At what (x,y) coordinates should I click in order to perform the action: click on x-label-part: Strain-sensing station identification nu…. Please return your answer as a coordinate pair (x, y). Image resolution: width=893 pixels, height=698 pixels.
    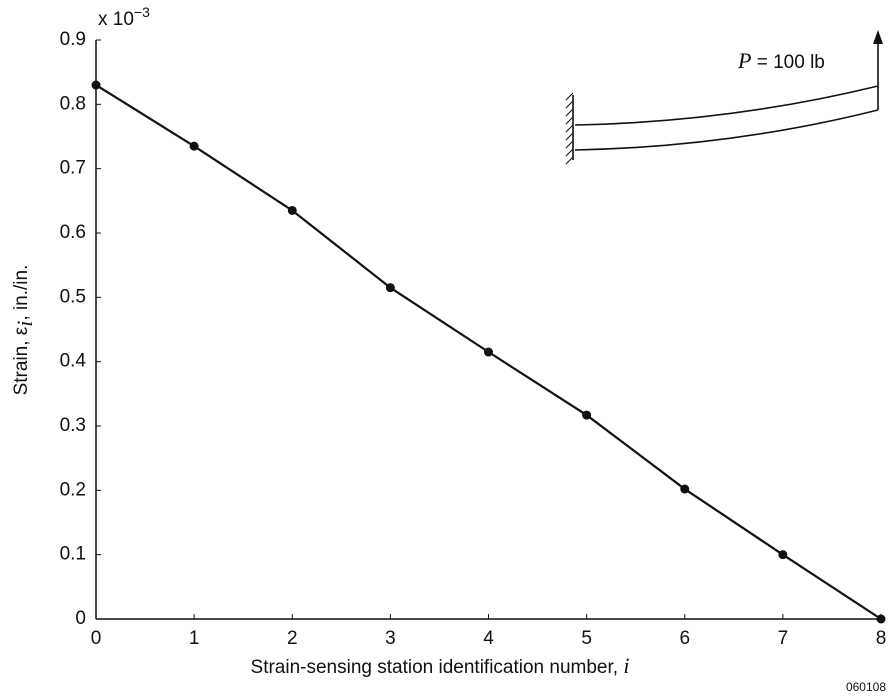
    Looking at the image, I should click on (437, 667).